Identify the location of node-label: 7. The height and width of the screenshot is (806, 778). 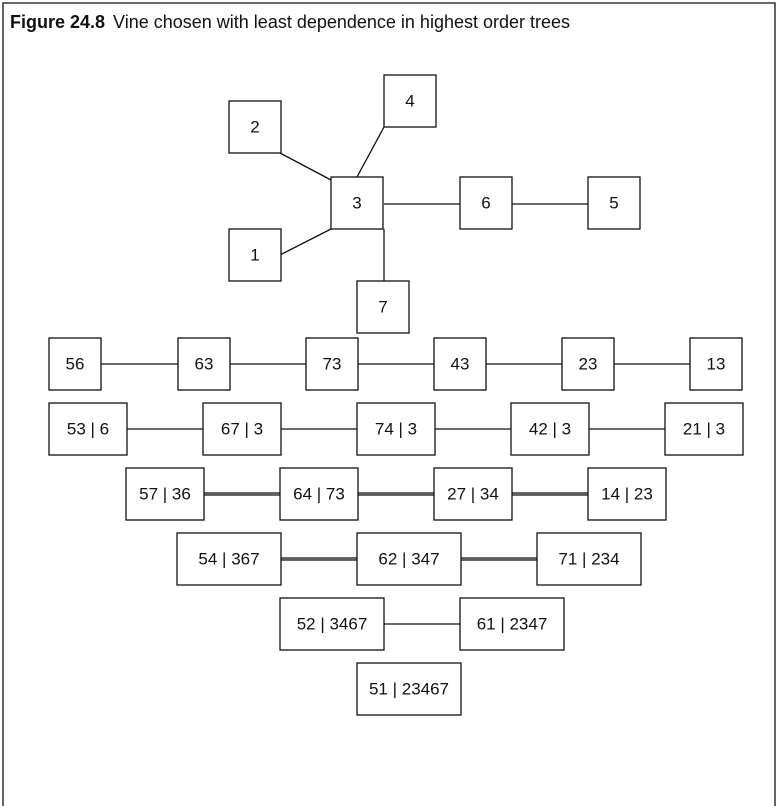
(382, 306).